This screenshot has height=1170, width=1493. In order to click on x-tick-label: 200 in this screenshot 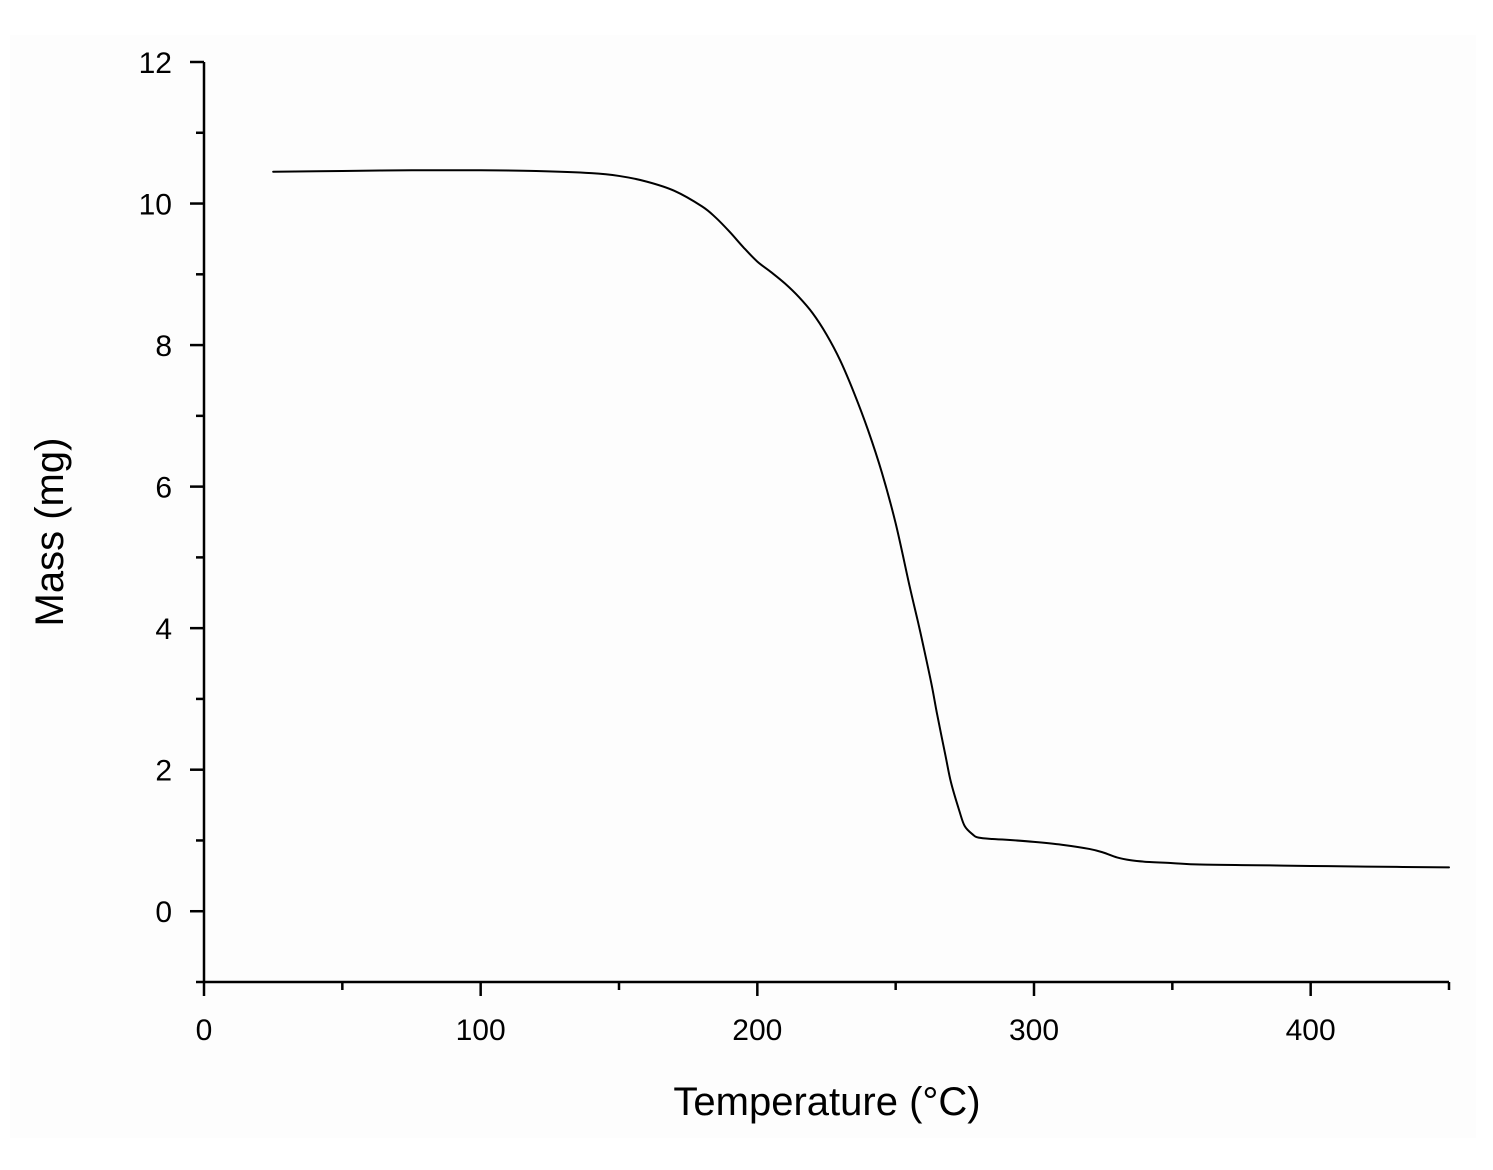, I will do `click(757, 1030)`.